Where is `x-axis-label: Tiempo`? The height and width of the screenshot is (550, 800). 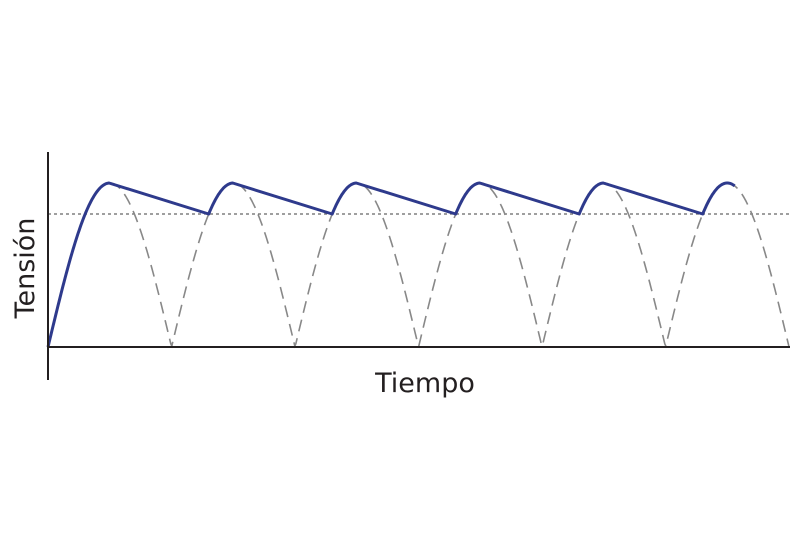
x-axis-label: Tiempo is located at coordinates (424, 383).